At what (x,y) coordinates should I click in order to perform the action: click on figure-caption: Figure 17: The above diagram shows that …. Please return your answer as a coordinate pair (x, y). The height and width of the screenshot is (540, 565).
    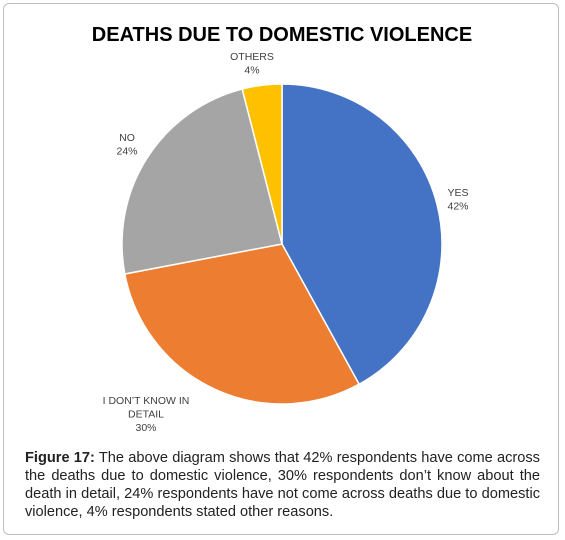
    Looking at the image, I should click on (282, 485).